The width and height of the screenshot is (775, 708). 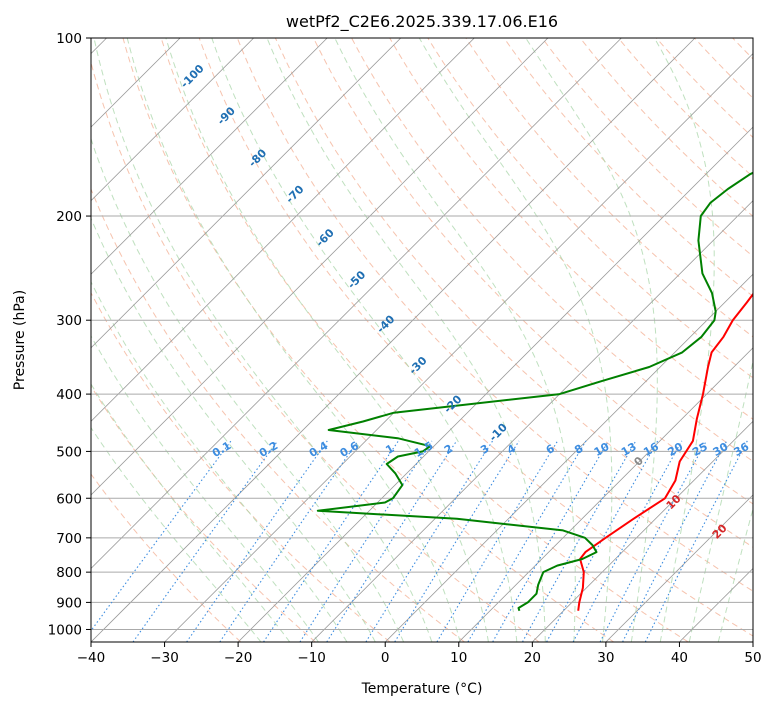 What do you see at coordinates (69, 499) in the screenshot?
I see `y-tick-label: 600` at bounding box center [69, 499].